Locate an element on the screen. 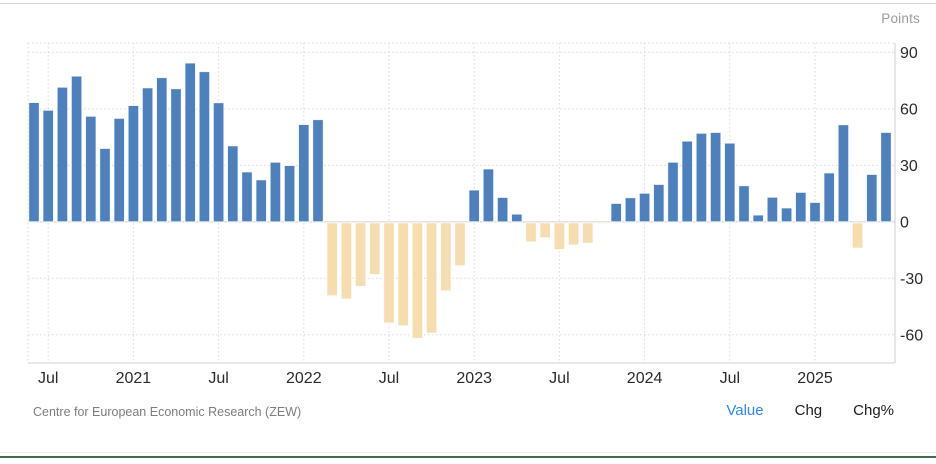 The image size is (936, 464). toggle-chg: Chg is located at coordinates (808, 410).